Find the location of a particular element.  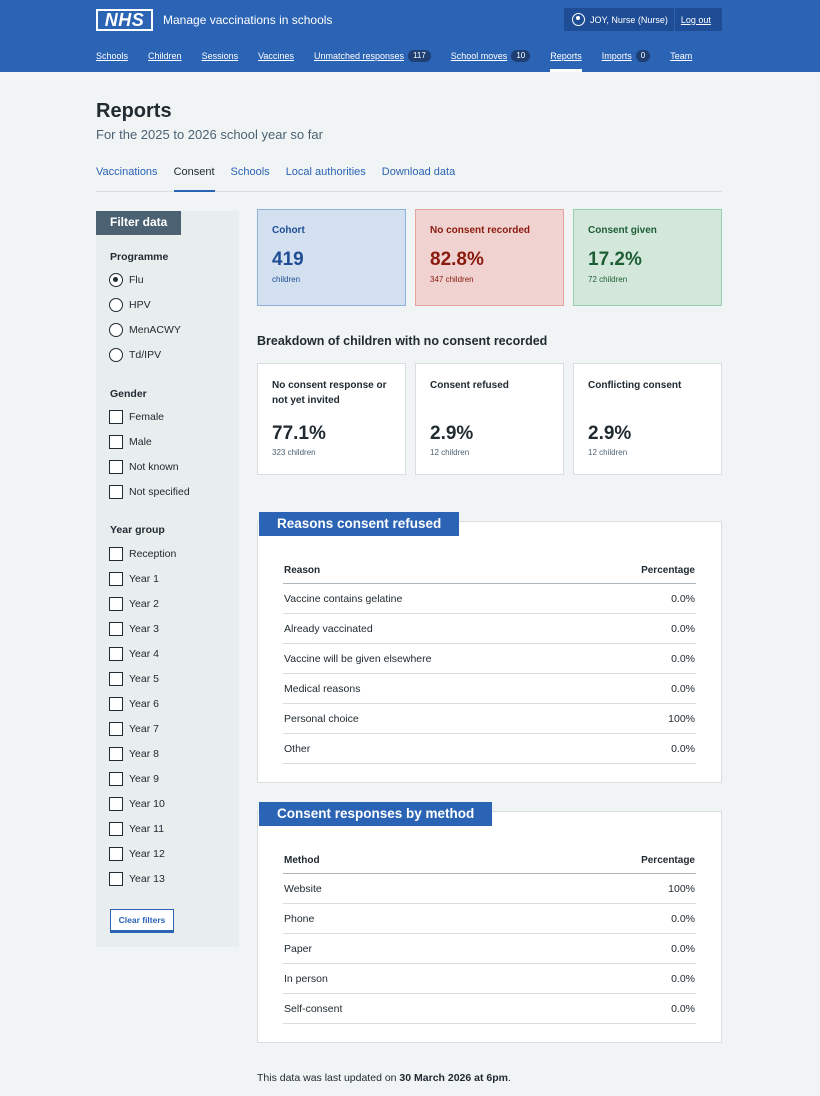

tab-schools: Schools is located at coordinates (250, 172).